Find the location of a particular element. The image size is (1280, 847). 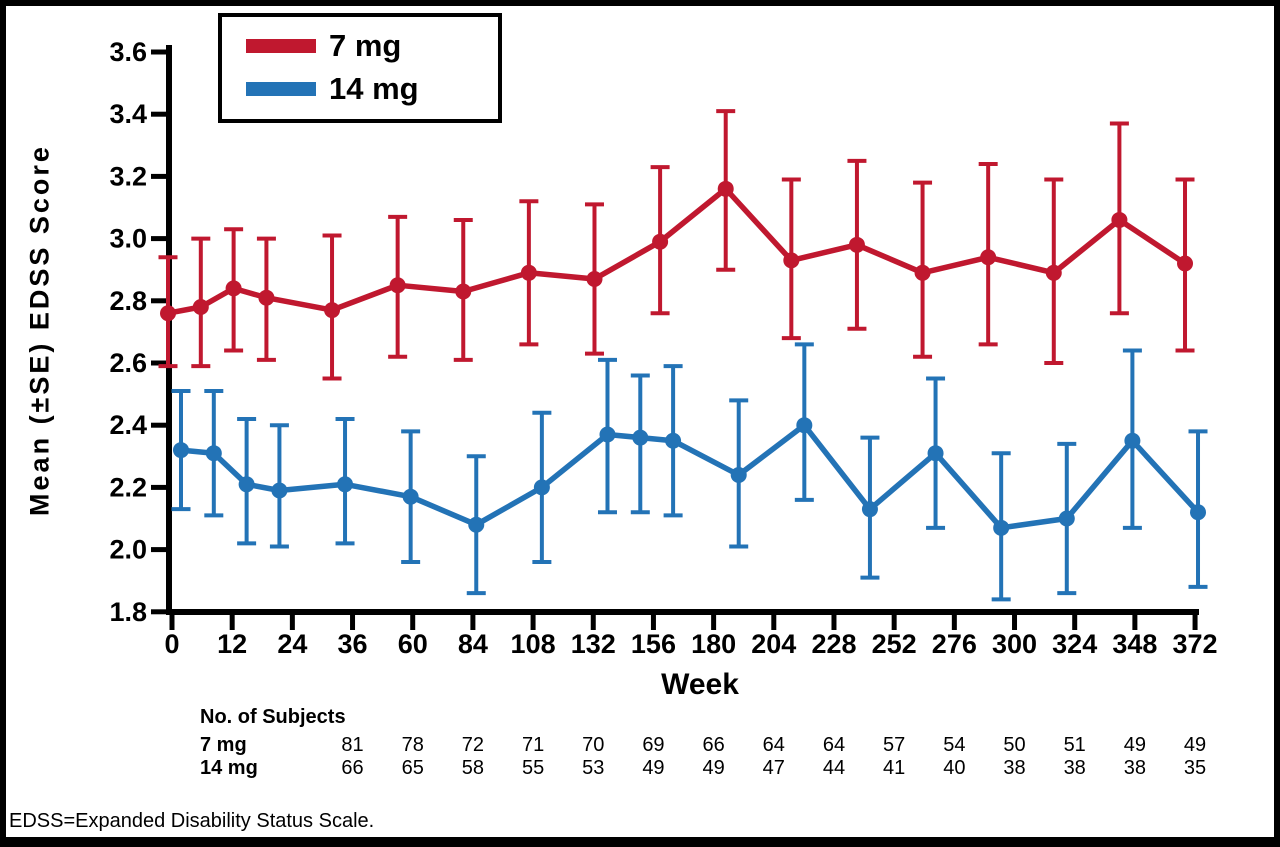

subjects-count-14mg-wk180: 49 is located at coordinates (713, 768).